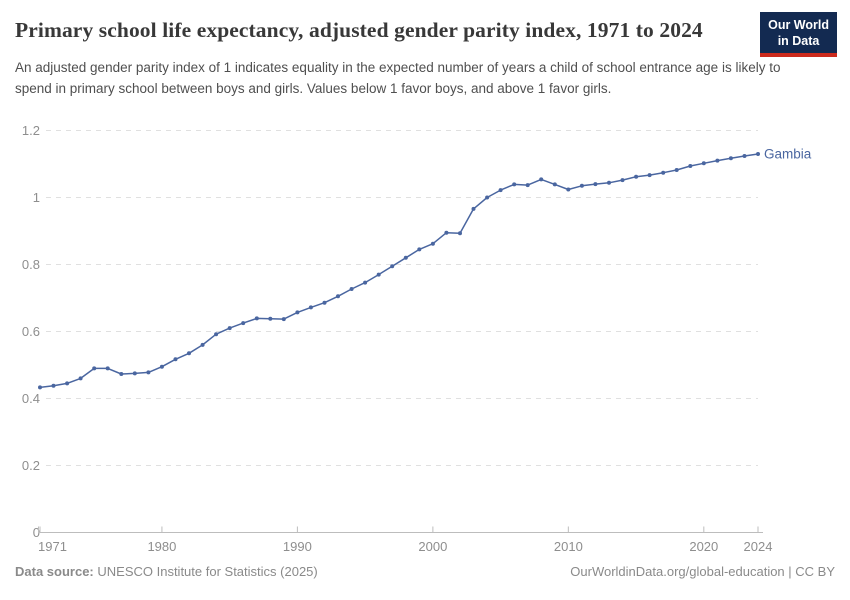 This screenshot has width=850, height=600. What do you see at coordinates (568, 546) in the screenshot?
I see `x-tick-label: 2010` at bounding box center [568, 546].